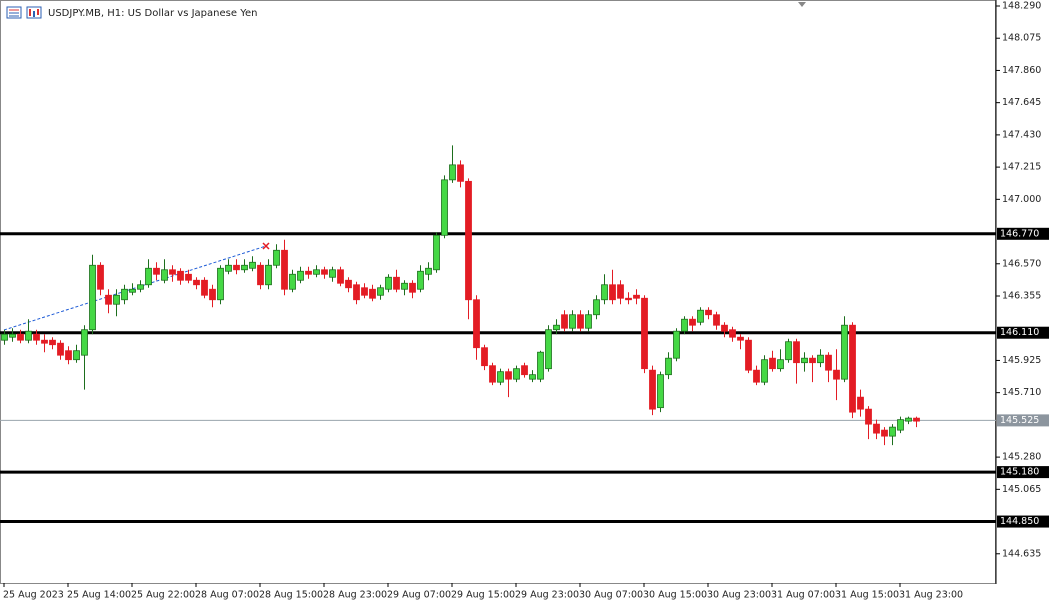  Describe the element at coordinates (483, 595) in the screenshot. I see `x-tick-label: 29 Aug 15:00` at that location.